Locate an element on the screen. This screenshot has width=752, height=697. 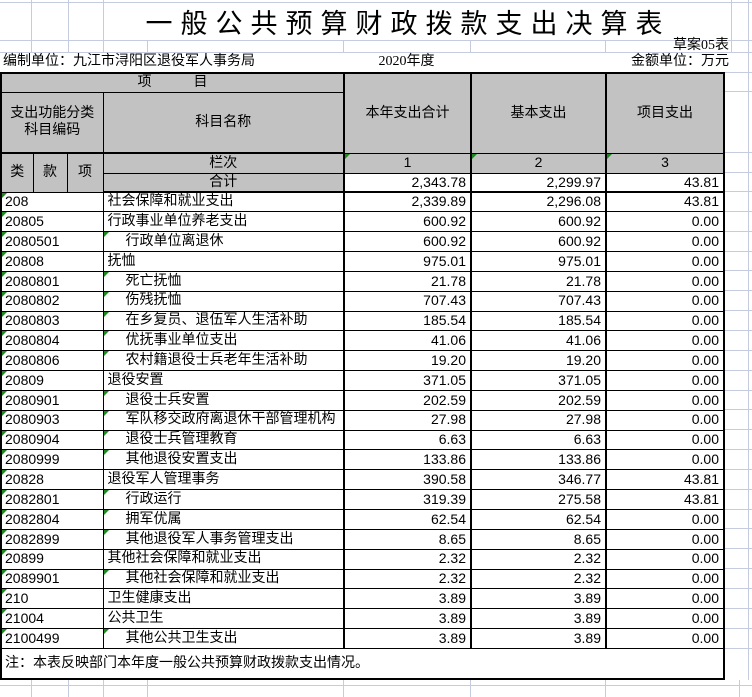
code-cell: 2080903 is located at coordinates (52, 420).